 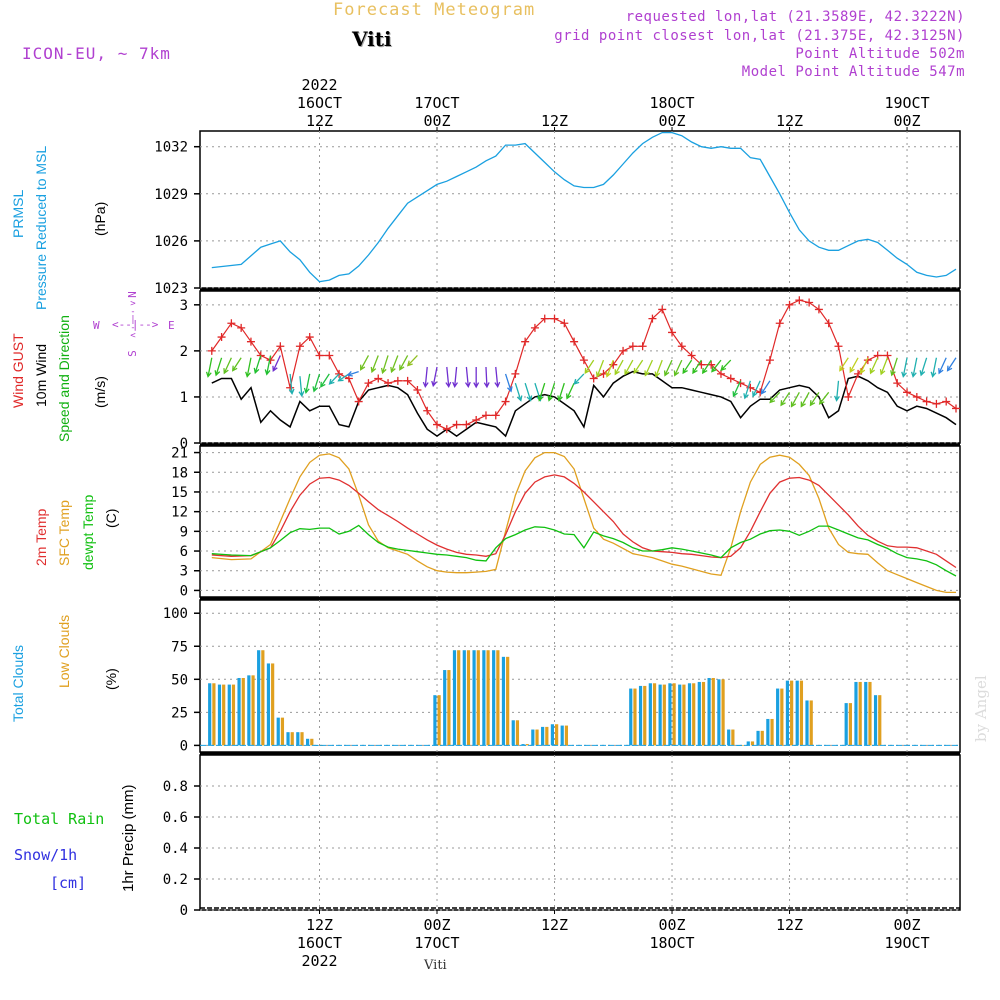 What do you see at coordinates (880, 54) in the screenshot?
I see `point-altitude: Point Altitude 502m` at bounding box center [880, 54].